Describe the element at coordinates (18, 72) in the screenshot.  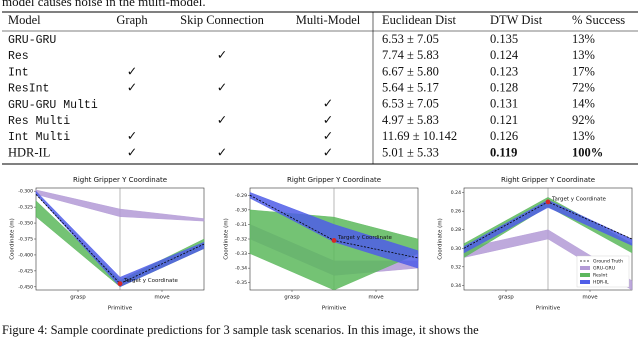
I see `model-name: Int` at that location.